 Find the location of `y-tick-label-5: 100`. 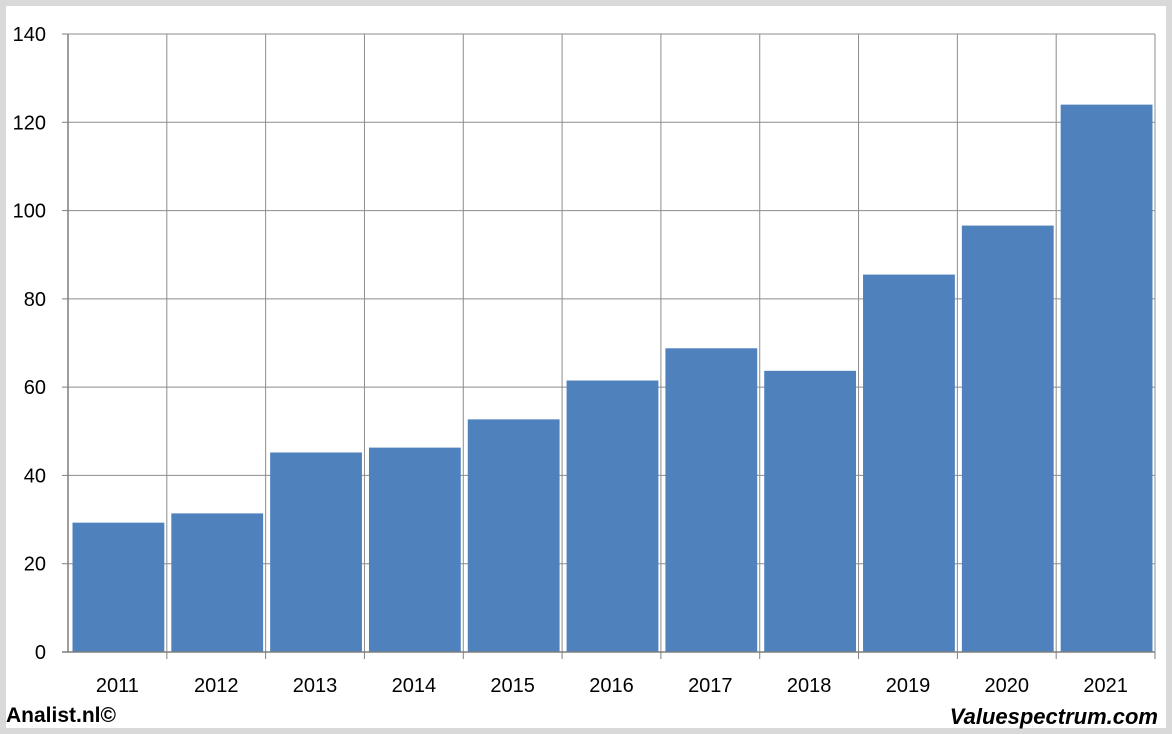

y-tick-label-5: 100 is located at coordinates (29, 212).